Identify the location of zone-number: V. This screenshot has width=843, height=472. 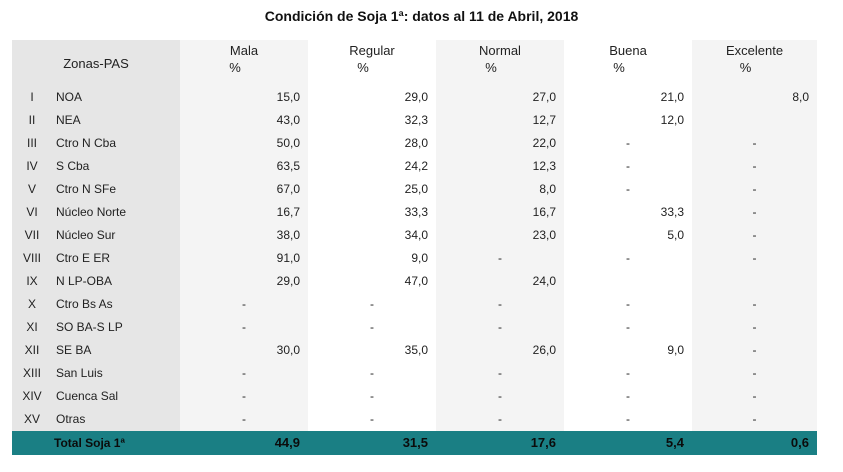
(32, 189).